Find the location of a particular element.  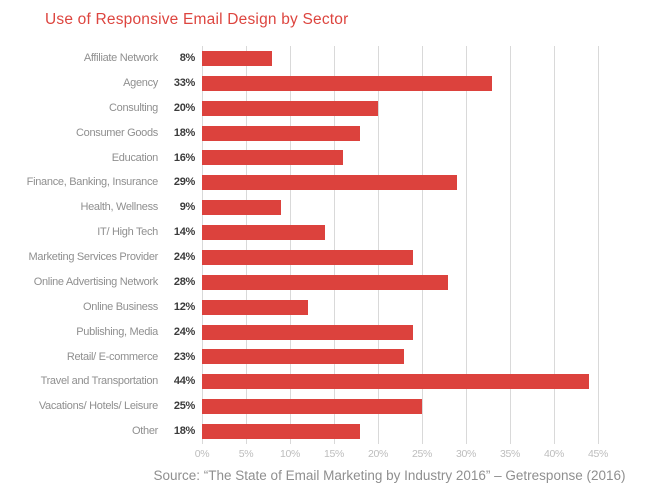

bar-row: Agency 33% is located at coordinates (326, 83).